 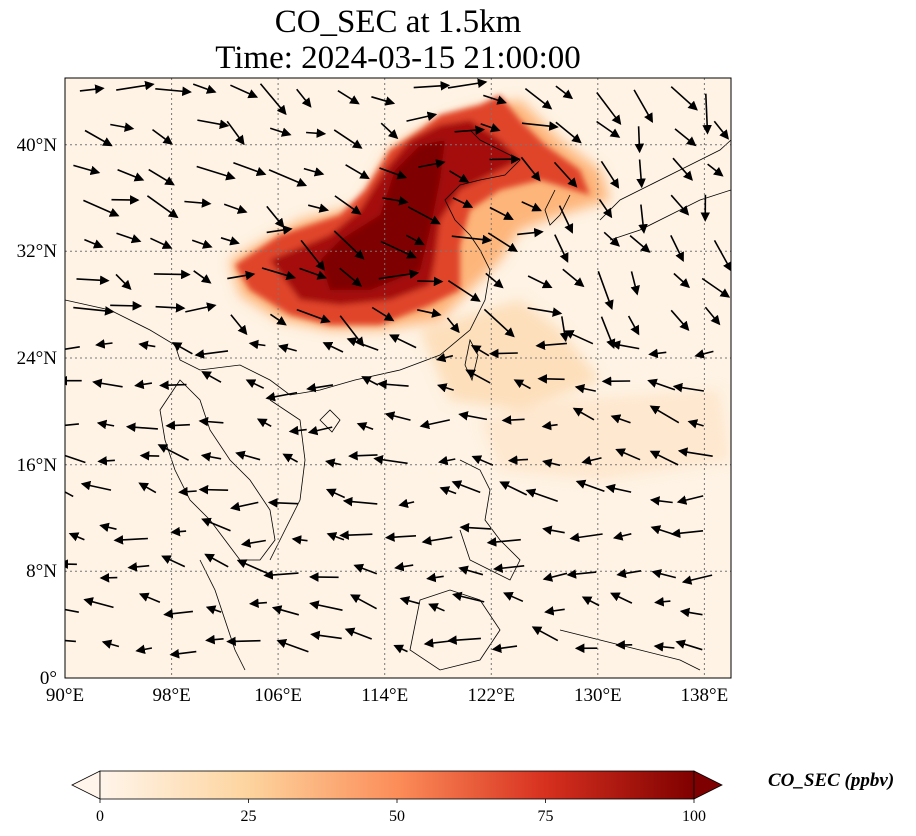 I want to click on lon-tick-label: 122°E, so click(x=491, y=695).